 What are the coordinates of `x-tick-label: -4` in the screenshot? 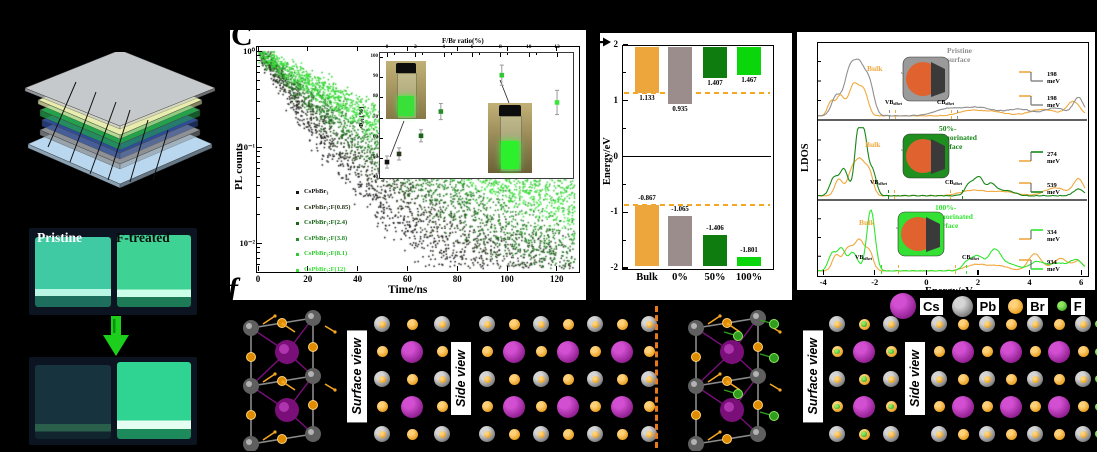 It's located at (823, 282).